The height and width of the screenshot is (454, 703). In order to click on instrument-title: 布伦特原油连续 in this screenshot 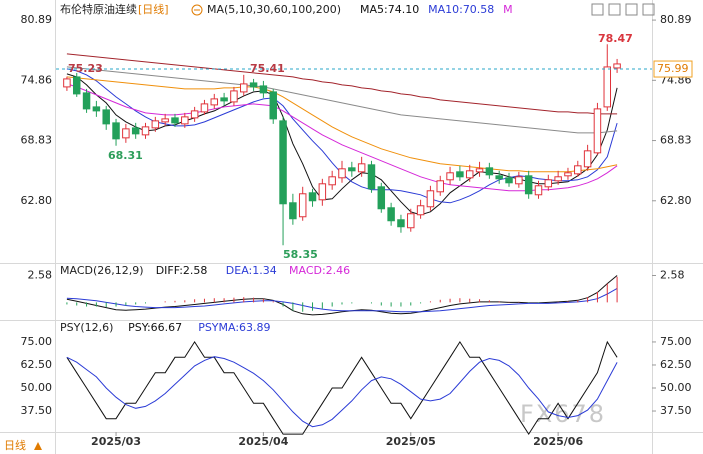, I will do `click(98, 9)`.